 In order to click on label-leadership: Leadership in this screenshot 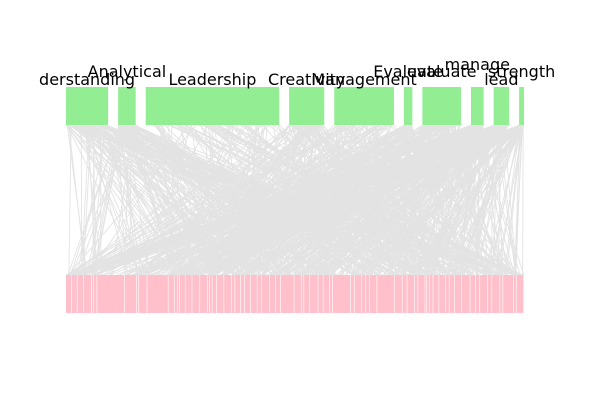, I will do `click(212, 79)`.